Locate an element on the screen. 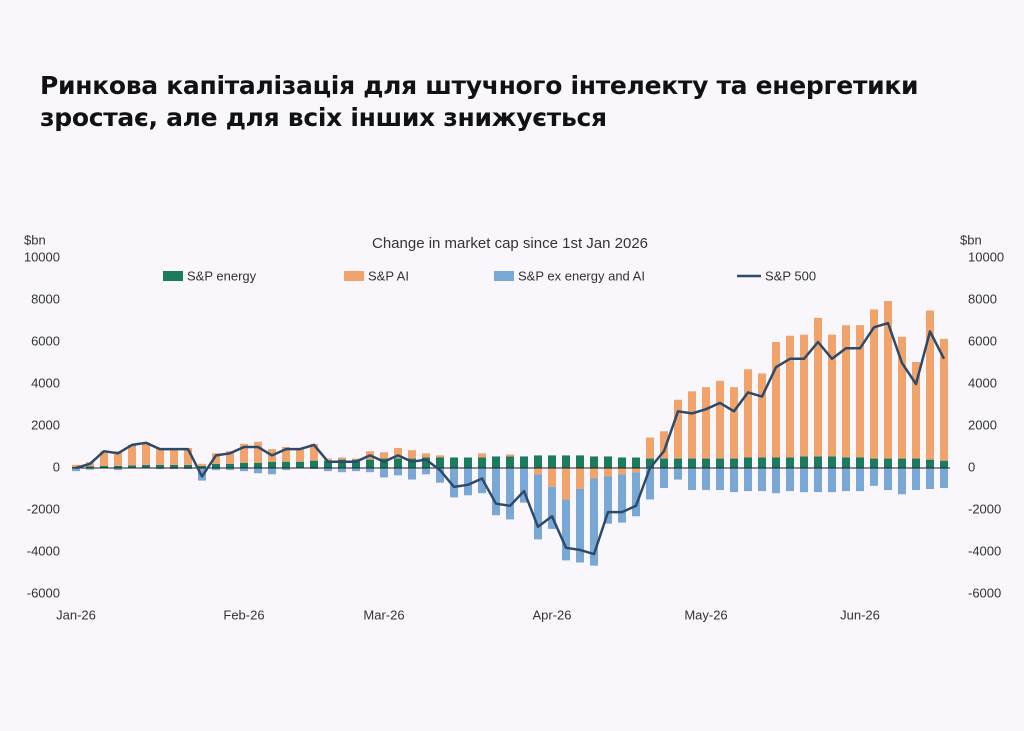 This screenshot has height=731, width=1024. y-tick-label: 10000 is located at coordinates (42, 256).